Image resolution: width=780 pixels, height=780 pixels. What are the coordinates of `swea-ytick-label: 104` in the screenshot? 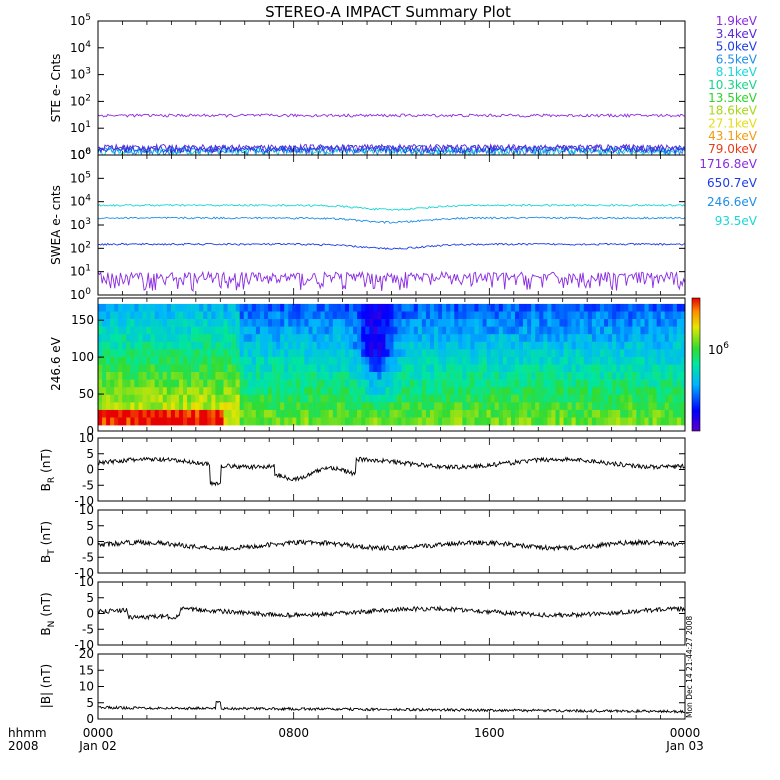 It's located at (80, 201).